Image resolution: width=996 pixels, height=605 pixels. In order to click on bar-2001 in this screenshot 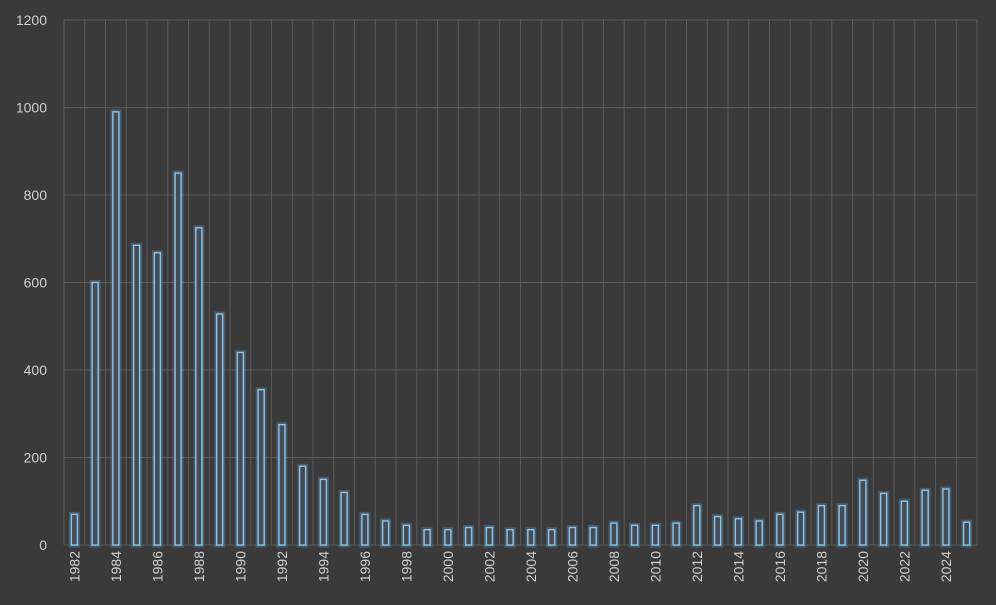, I will do `click(469, 536)`.